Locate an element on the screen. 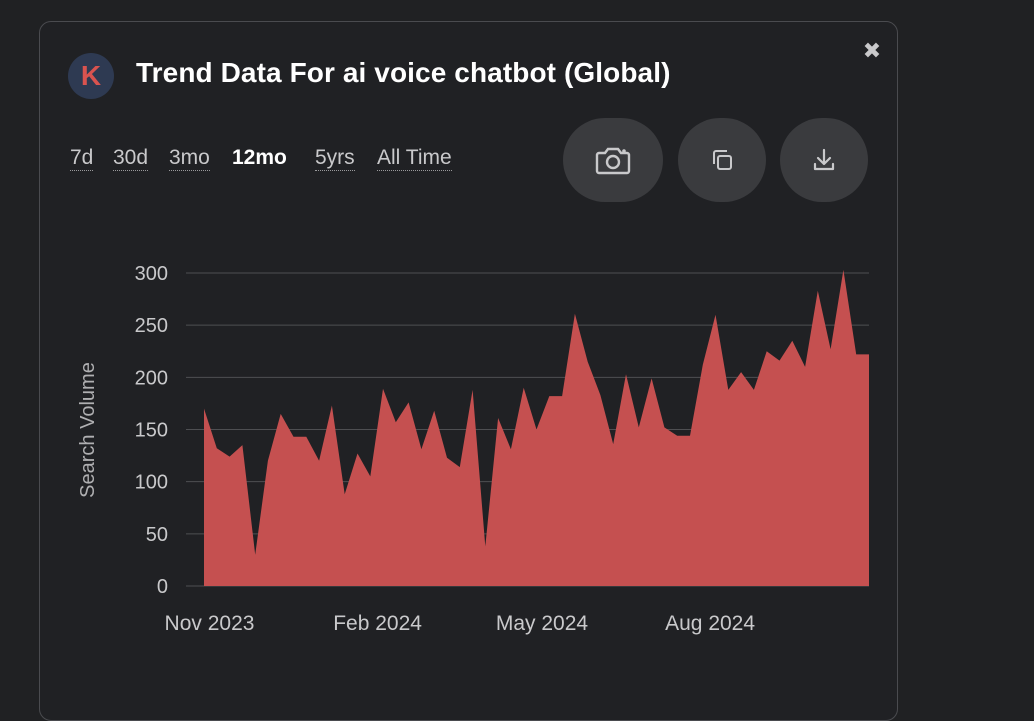 This screenshot has height=721, width=1034. camera-icon is located at coordinates (613, 161).